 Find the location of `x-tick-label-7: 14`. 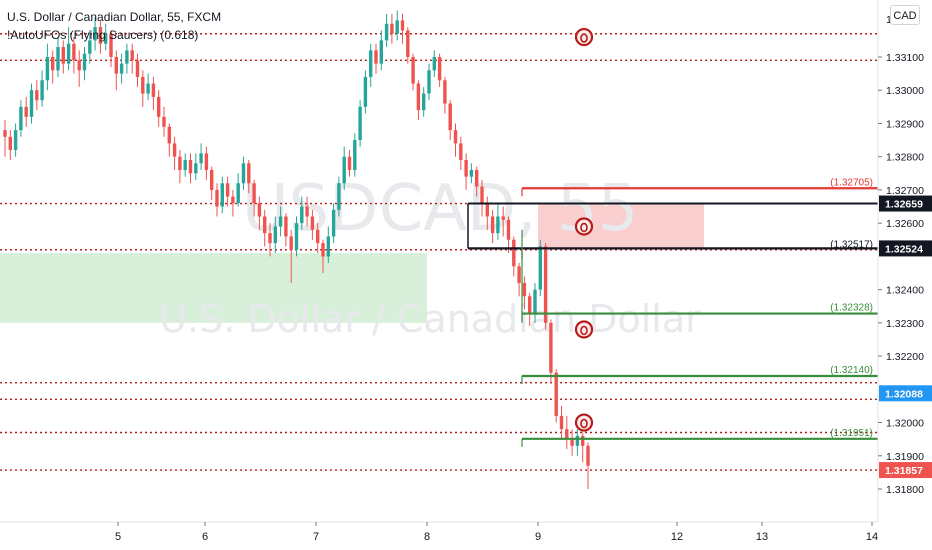

x-tick-label-7: 14 is located at coordinates (872, 537).